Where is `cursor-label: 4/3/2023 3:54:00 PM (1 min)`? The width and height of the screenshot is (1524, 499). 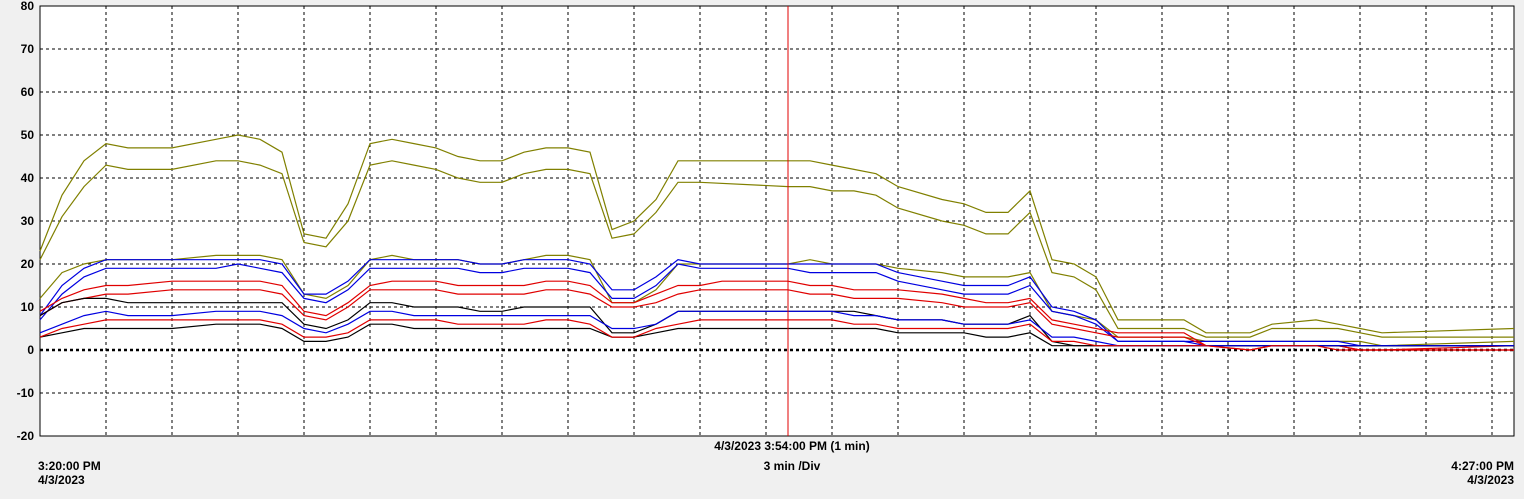
cursor-label: 4/3/2023 3:54:00 PM (1 min) is located at coordinates (792, 446).